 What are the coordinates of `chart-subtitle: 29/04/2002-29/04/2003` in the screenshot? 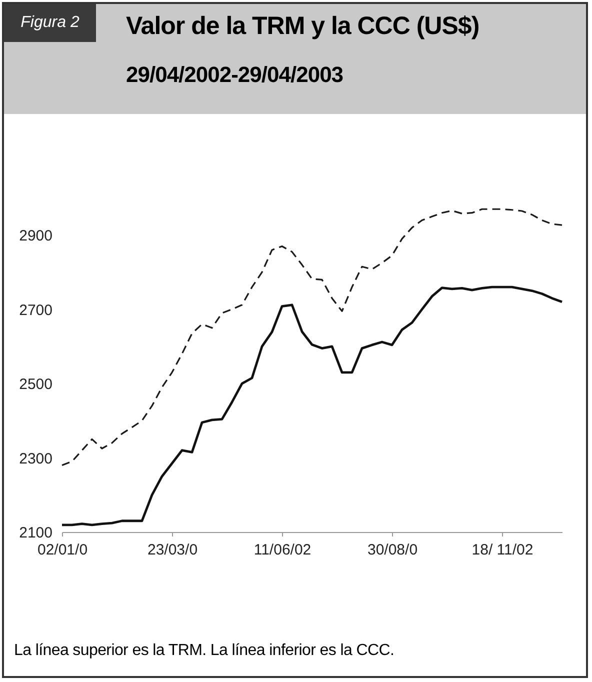 It's located at (235, 75).